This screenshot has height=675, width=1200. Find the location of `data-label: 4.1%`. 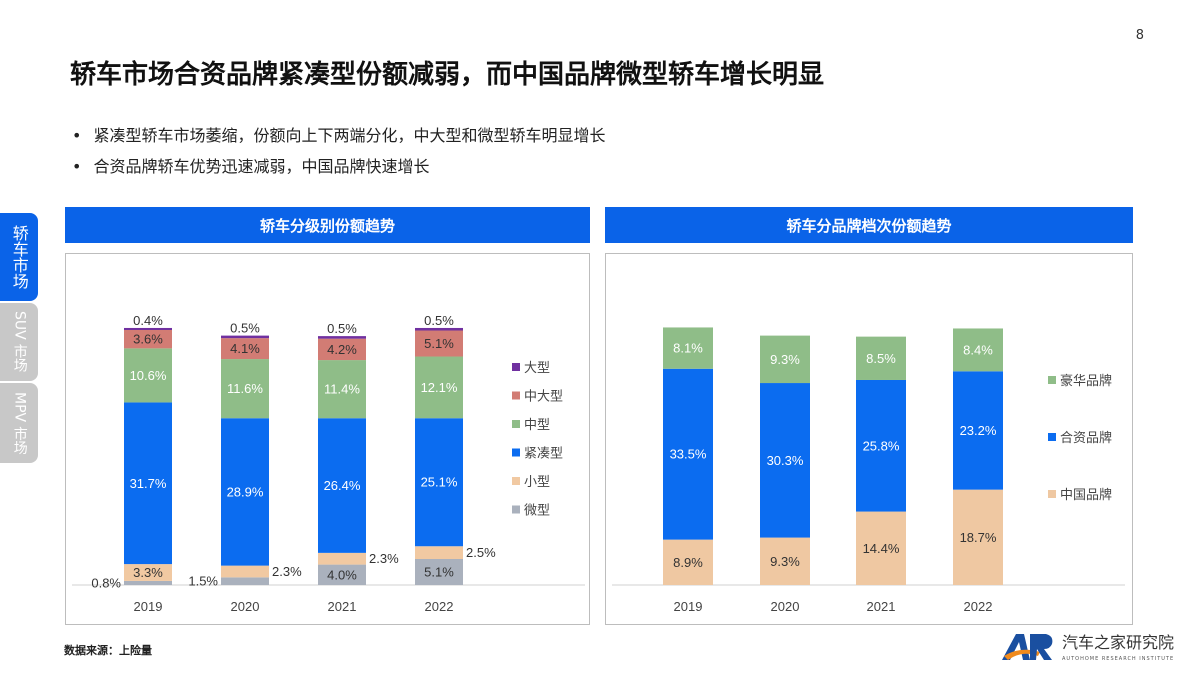

data-label: 4.1% is located at coordinates (245, 348).